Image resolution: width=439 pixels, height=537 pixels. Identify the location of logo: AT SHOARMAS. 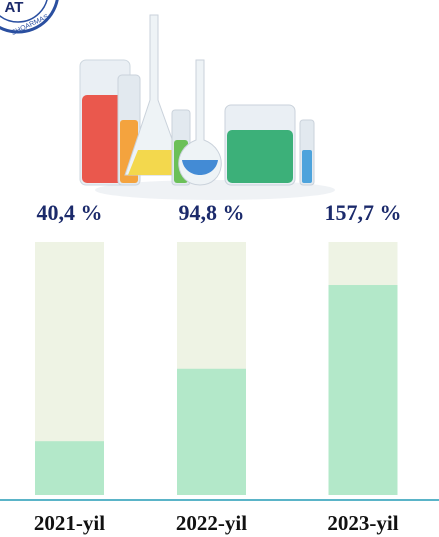
(29, 18).